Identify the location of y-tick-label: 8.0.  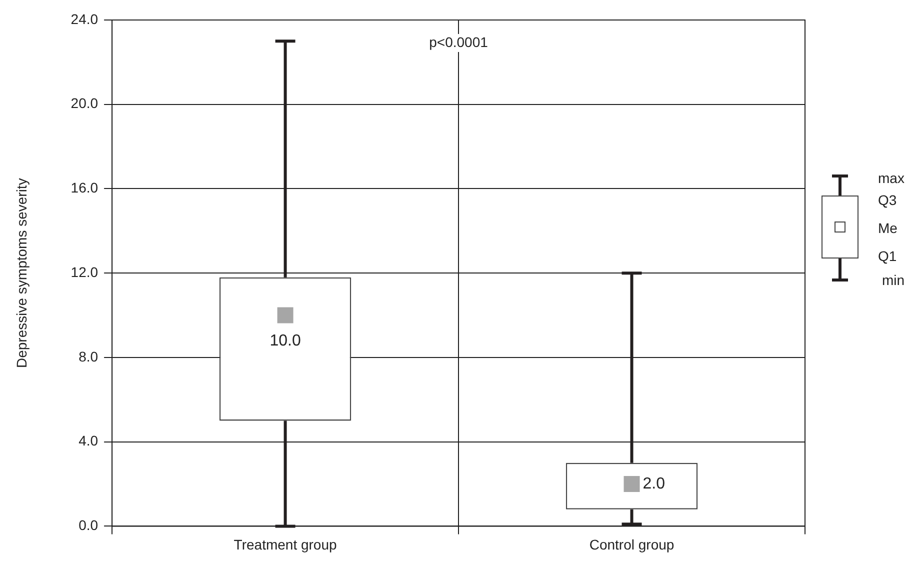
(88, 356).